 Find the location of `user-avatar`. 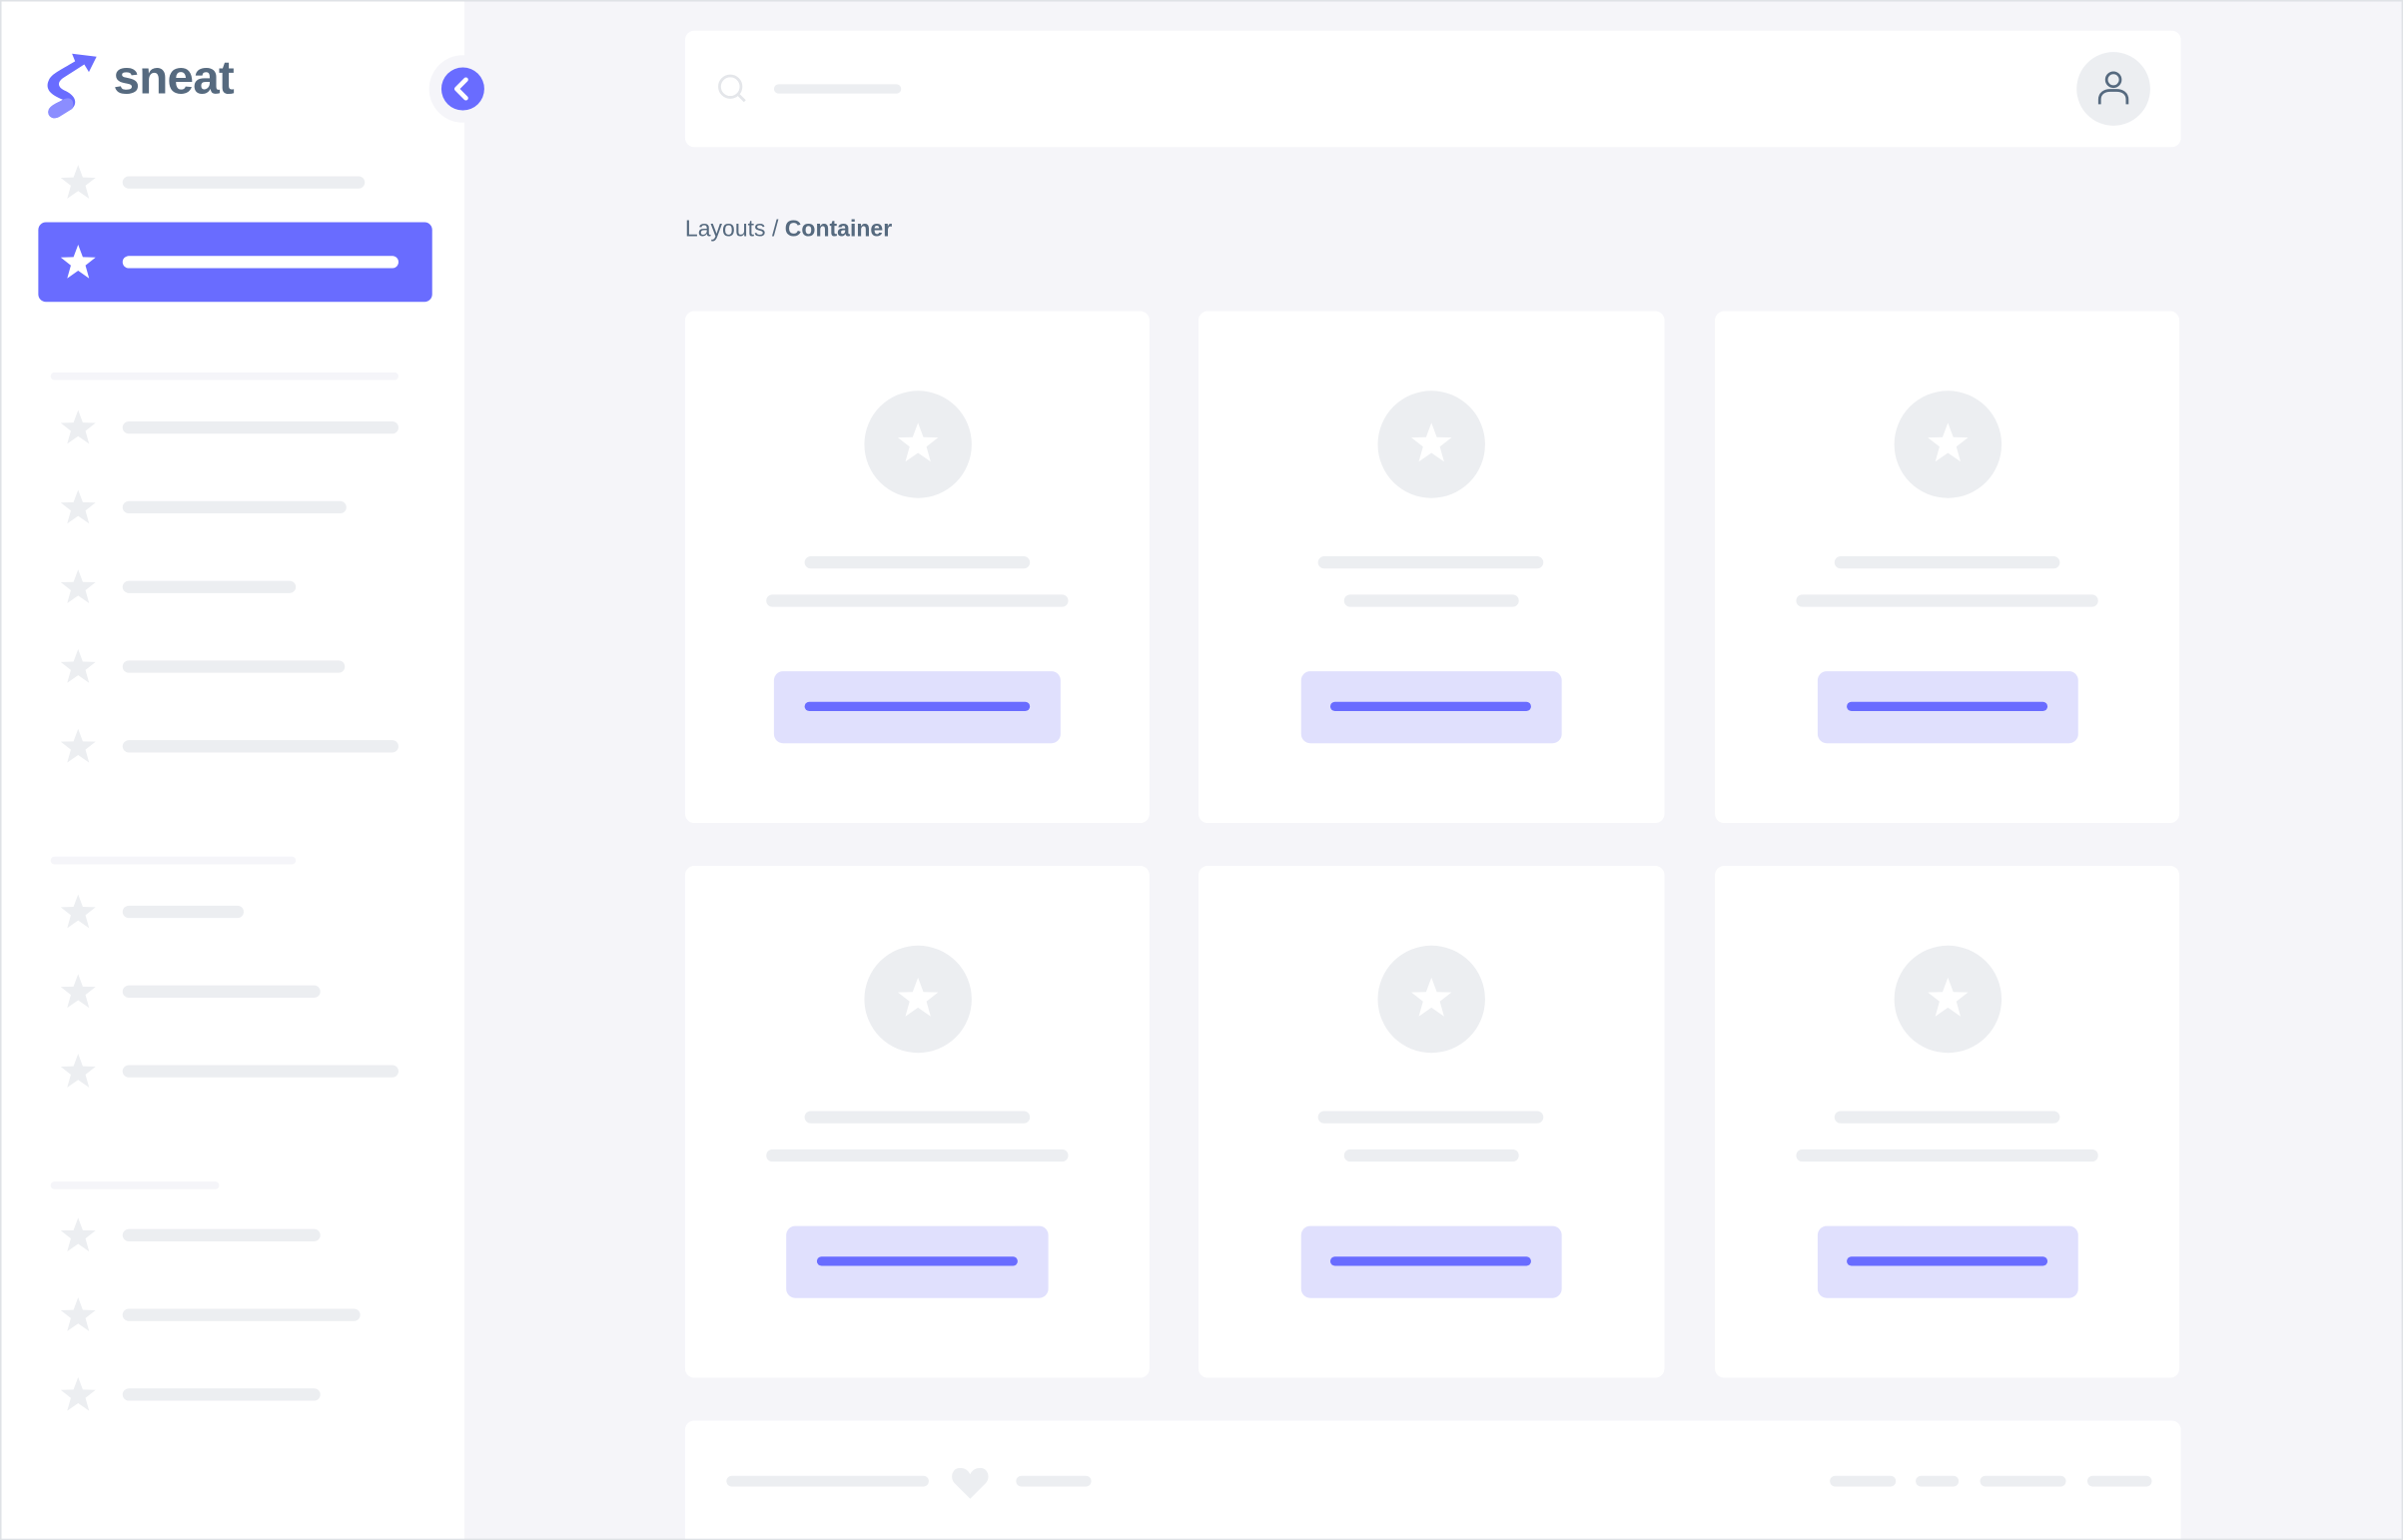

user-avatar is located at coordinates (2113, 89).